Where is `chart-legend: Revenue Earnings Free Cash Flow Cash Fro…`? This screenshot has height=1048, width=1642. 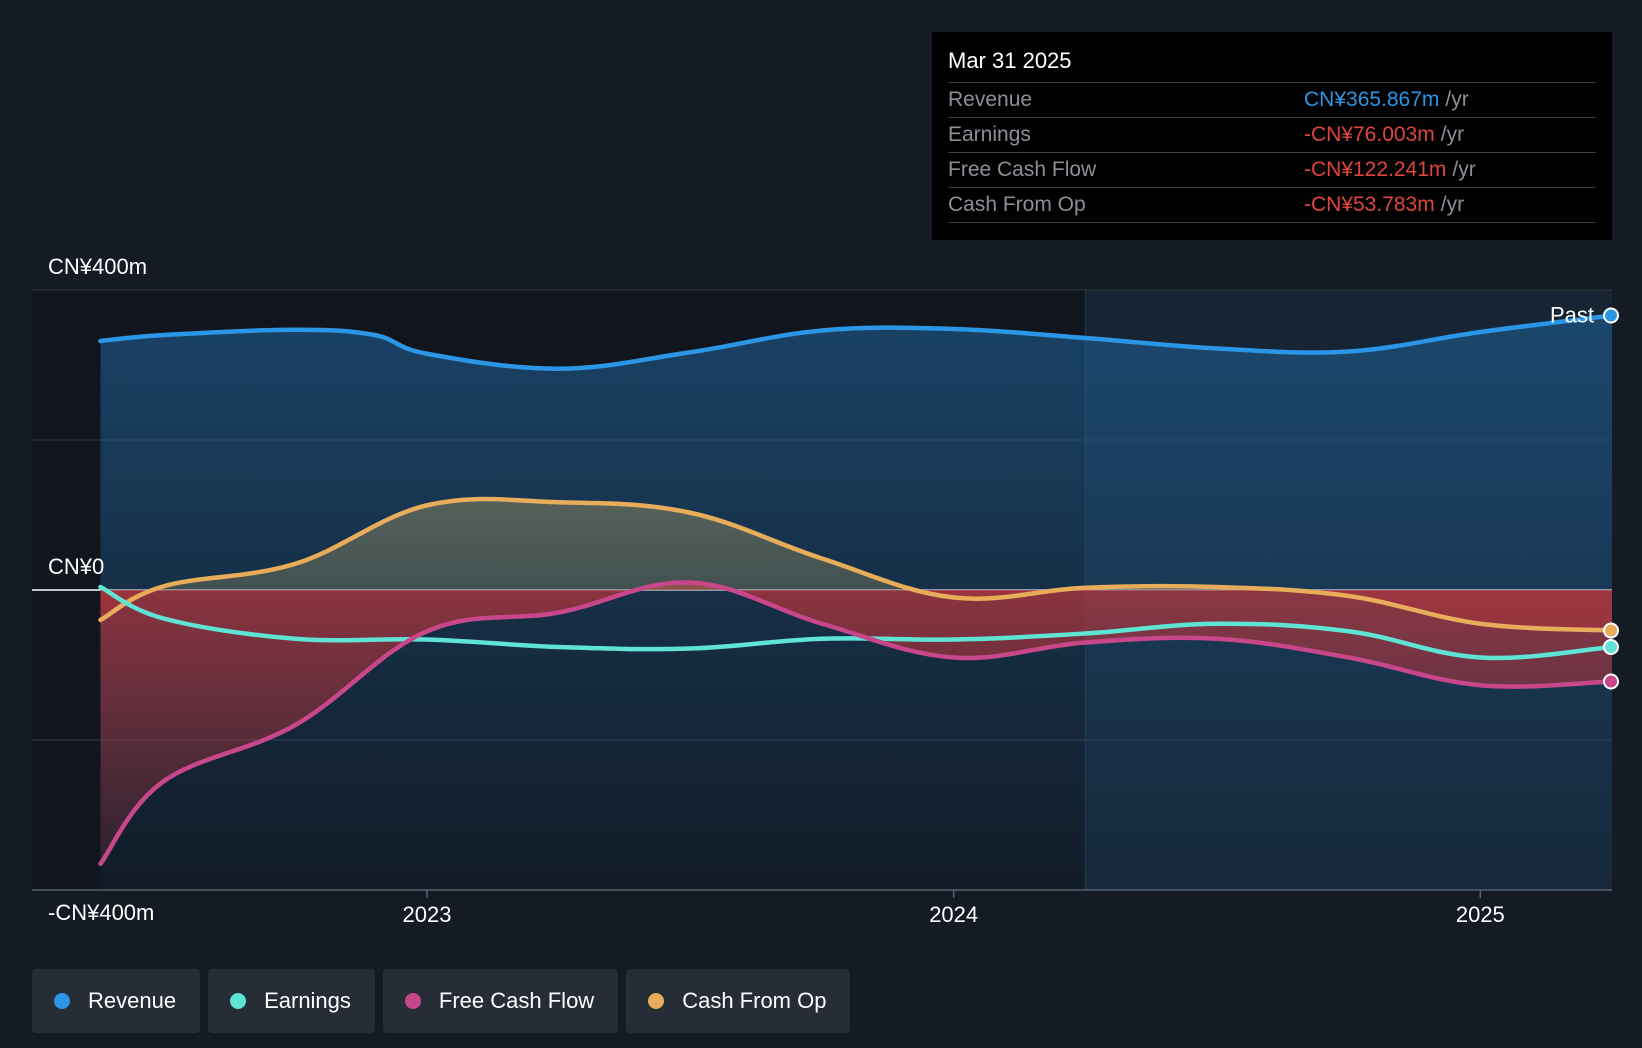 chart-legend: Revenue Earnings Free Cash Flow Cash Fro… is located at coordinates (441, 1001).